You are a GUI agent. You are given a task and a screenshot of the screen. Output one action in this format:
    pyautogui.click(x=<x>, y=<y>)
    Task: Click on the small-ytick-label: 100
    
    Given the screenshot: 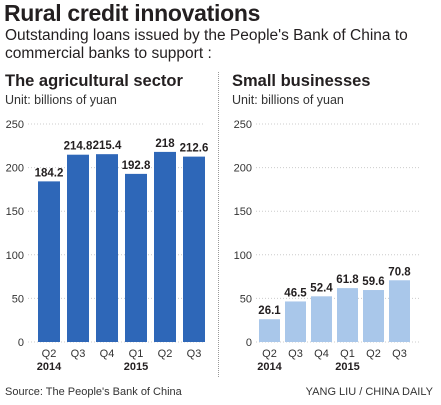 What is the action you would take?
    pyautogui.click(x=243, y=256)
    